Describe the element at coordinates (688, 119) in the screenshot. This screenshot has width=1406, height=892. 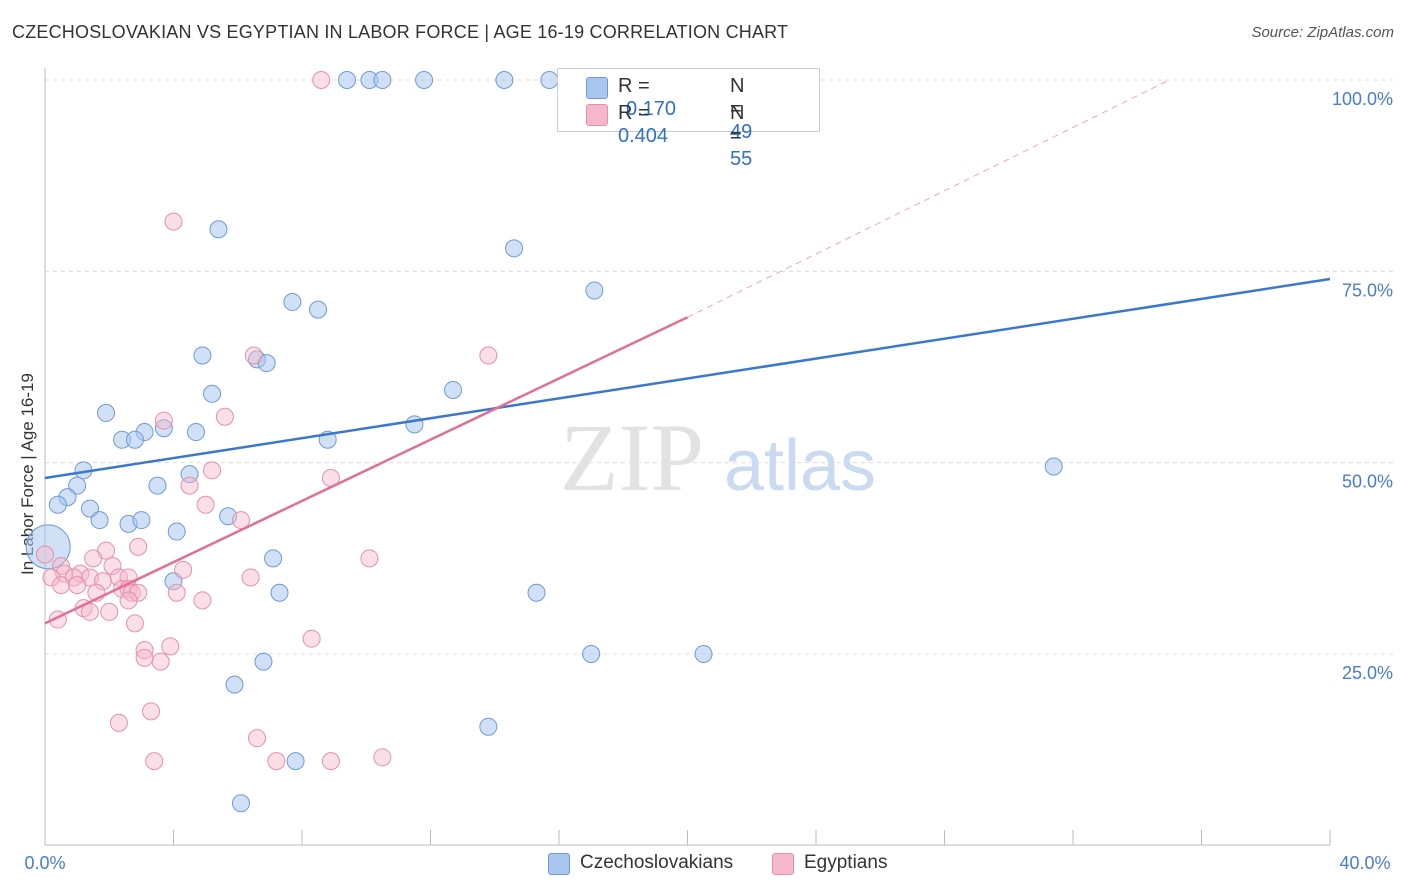
I see `correlation-legend: R = 0.170 N = 49 R = 0.404 N = 55` at that location.